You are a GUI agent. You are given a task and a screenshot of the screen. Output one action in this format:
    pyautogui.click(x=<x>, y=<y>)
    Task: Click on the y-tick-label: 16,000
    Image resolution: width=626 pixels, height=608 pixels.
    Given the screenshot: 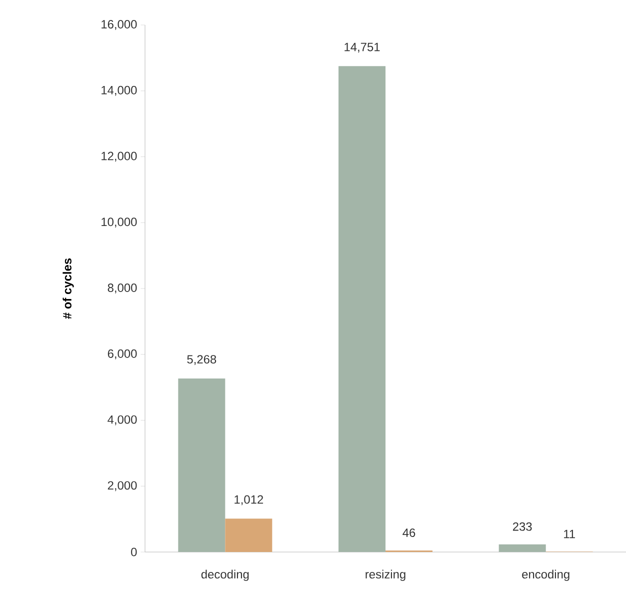 What is the action you would take?
    pyautogui.click(x=119, y=25)
    